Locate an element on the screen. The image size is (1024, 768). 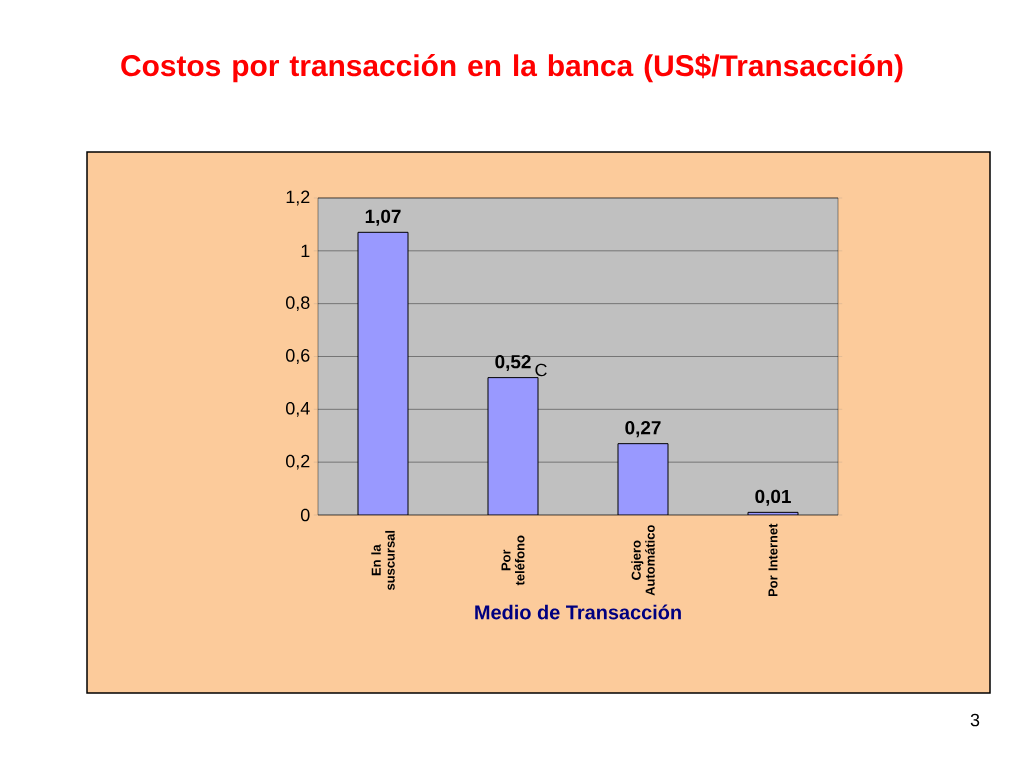
y-tick-label: 0,8 is located at coordinates (298, 304).